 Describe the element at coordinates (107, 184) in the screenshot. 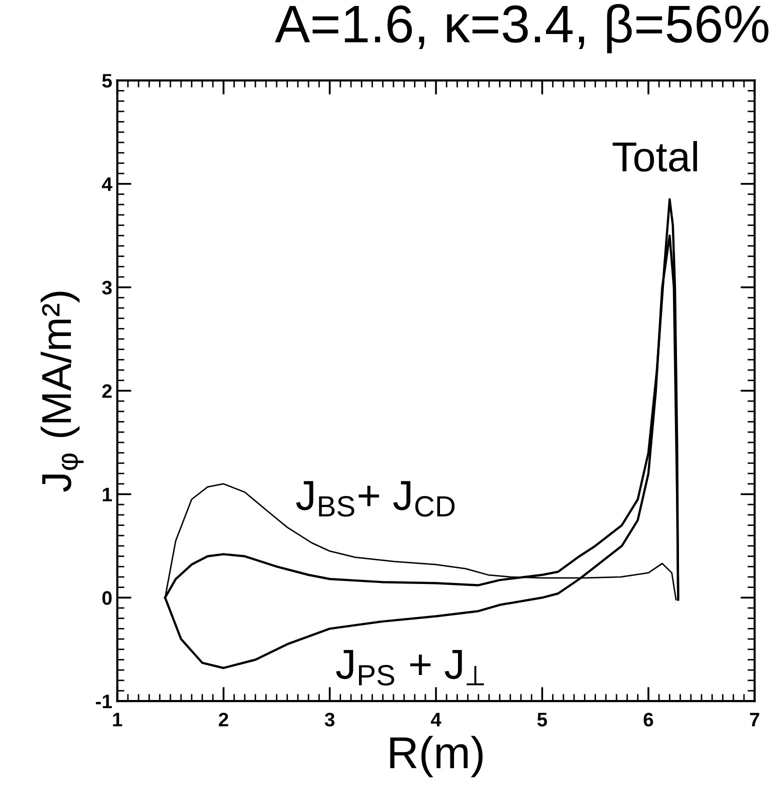

I see `y-tick-label: 4` at that location.